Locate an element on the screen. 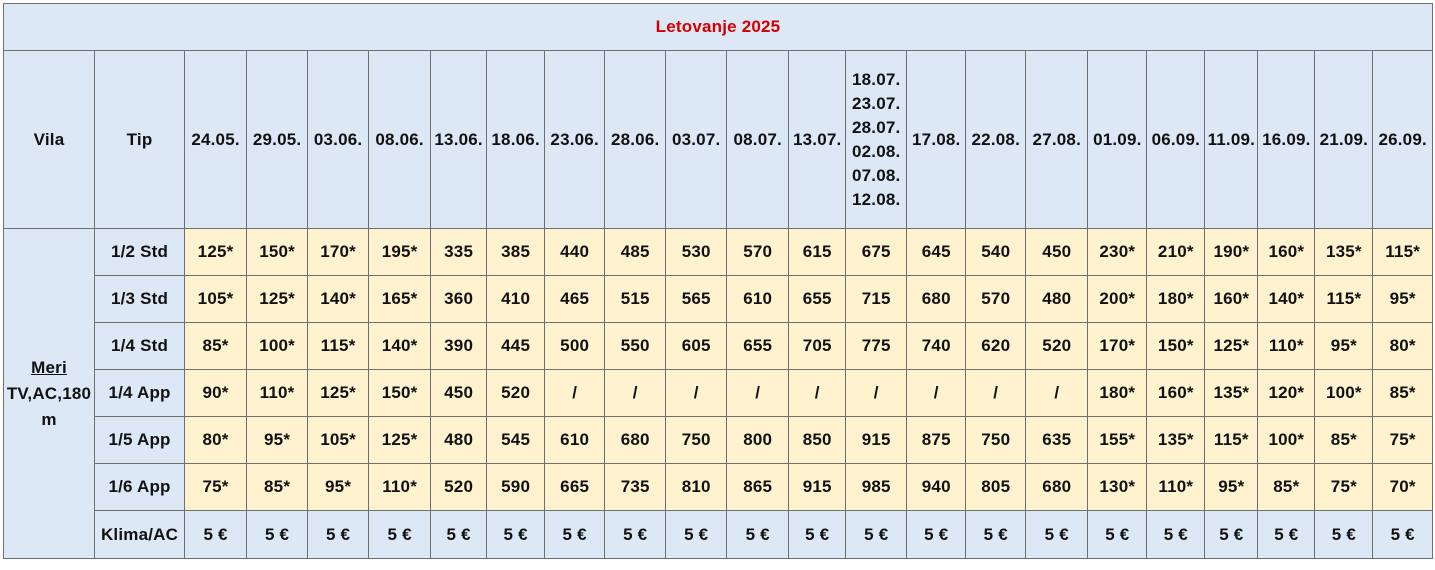  price-cell: 865 is located at coordinates (758, 487).